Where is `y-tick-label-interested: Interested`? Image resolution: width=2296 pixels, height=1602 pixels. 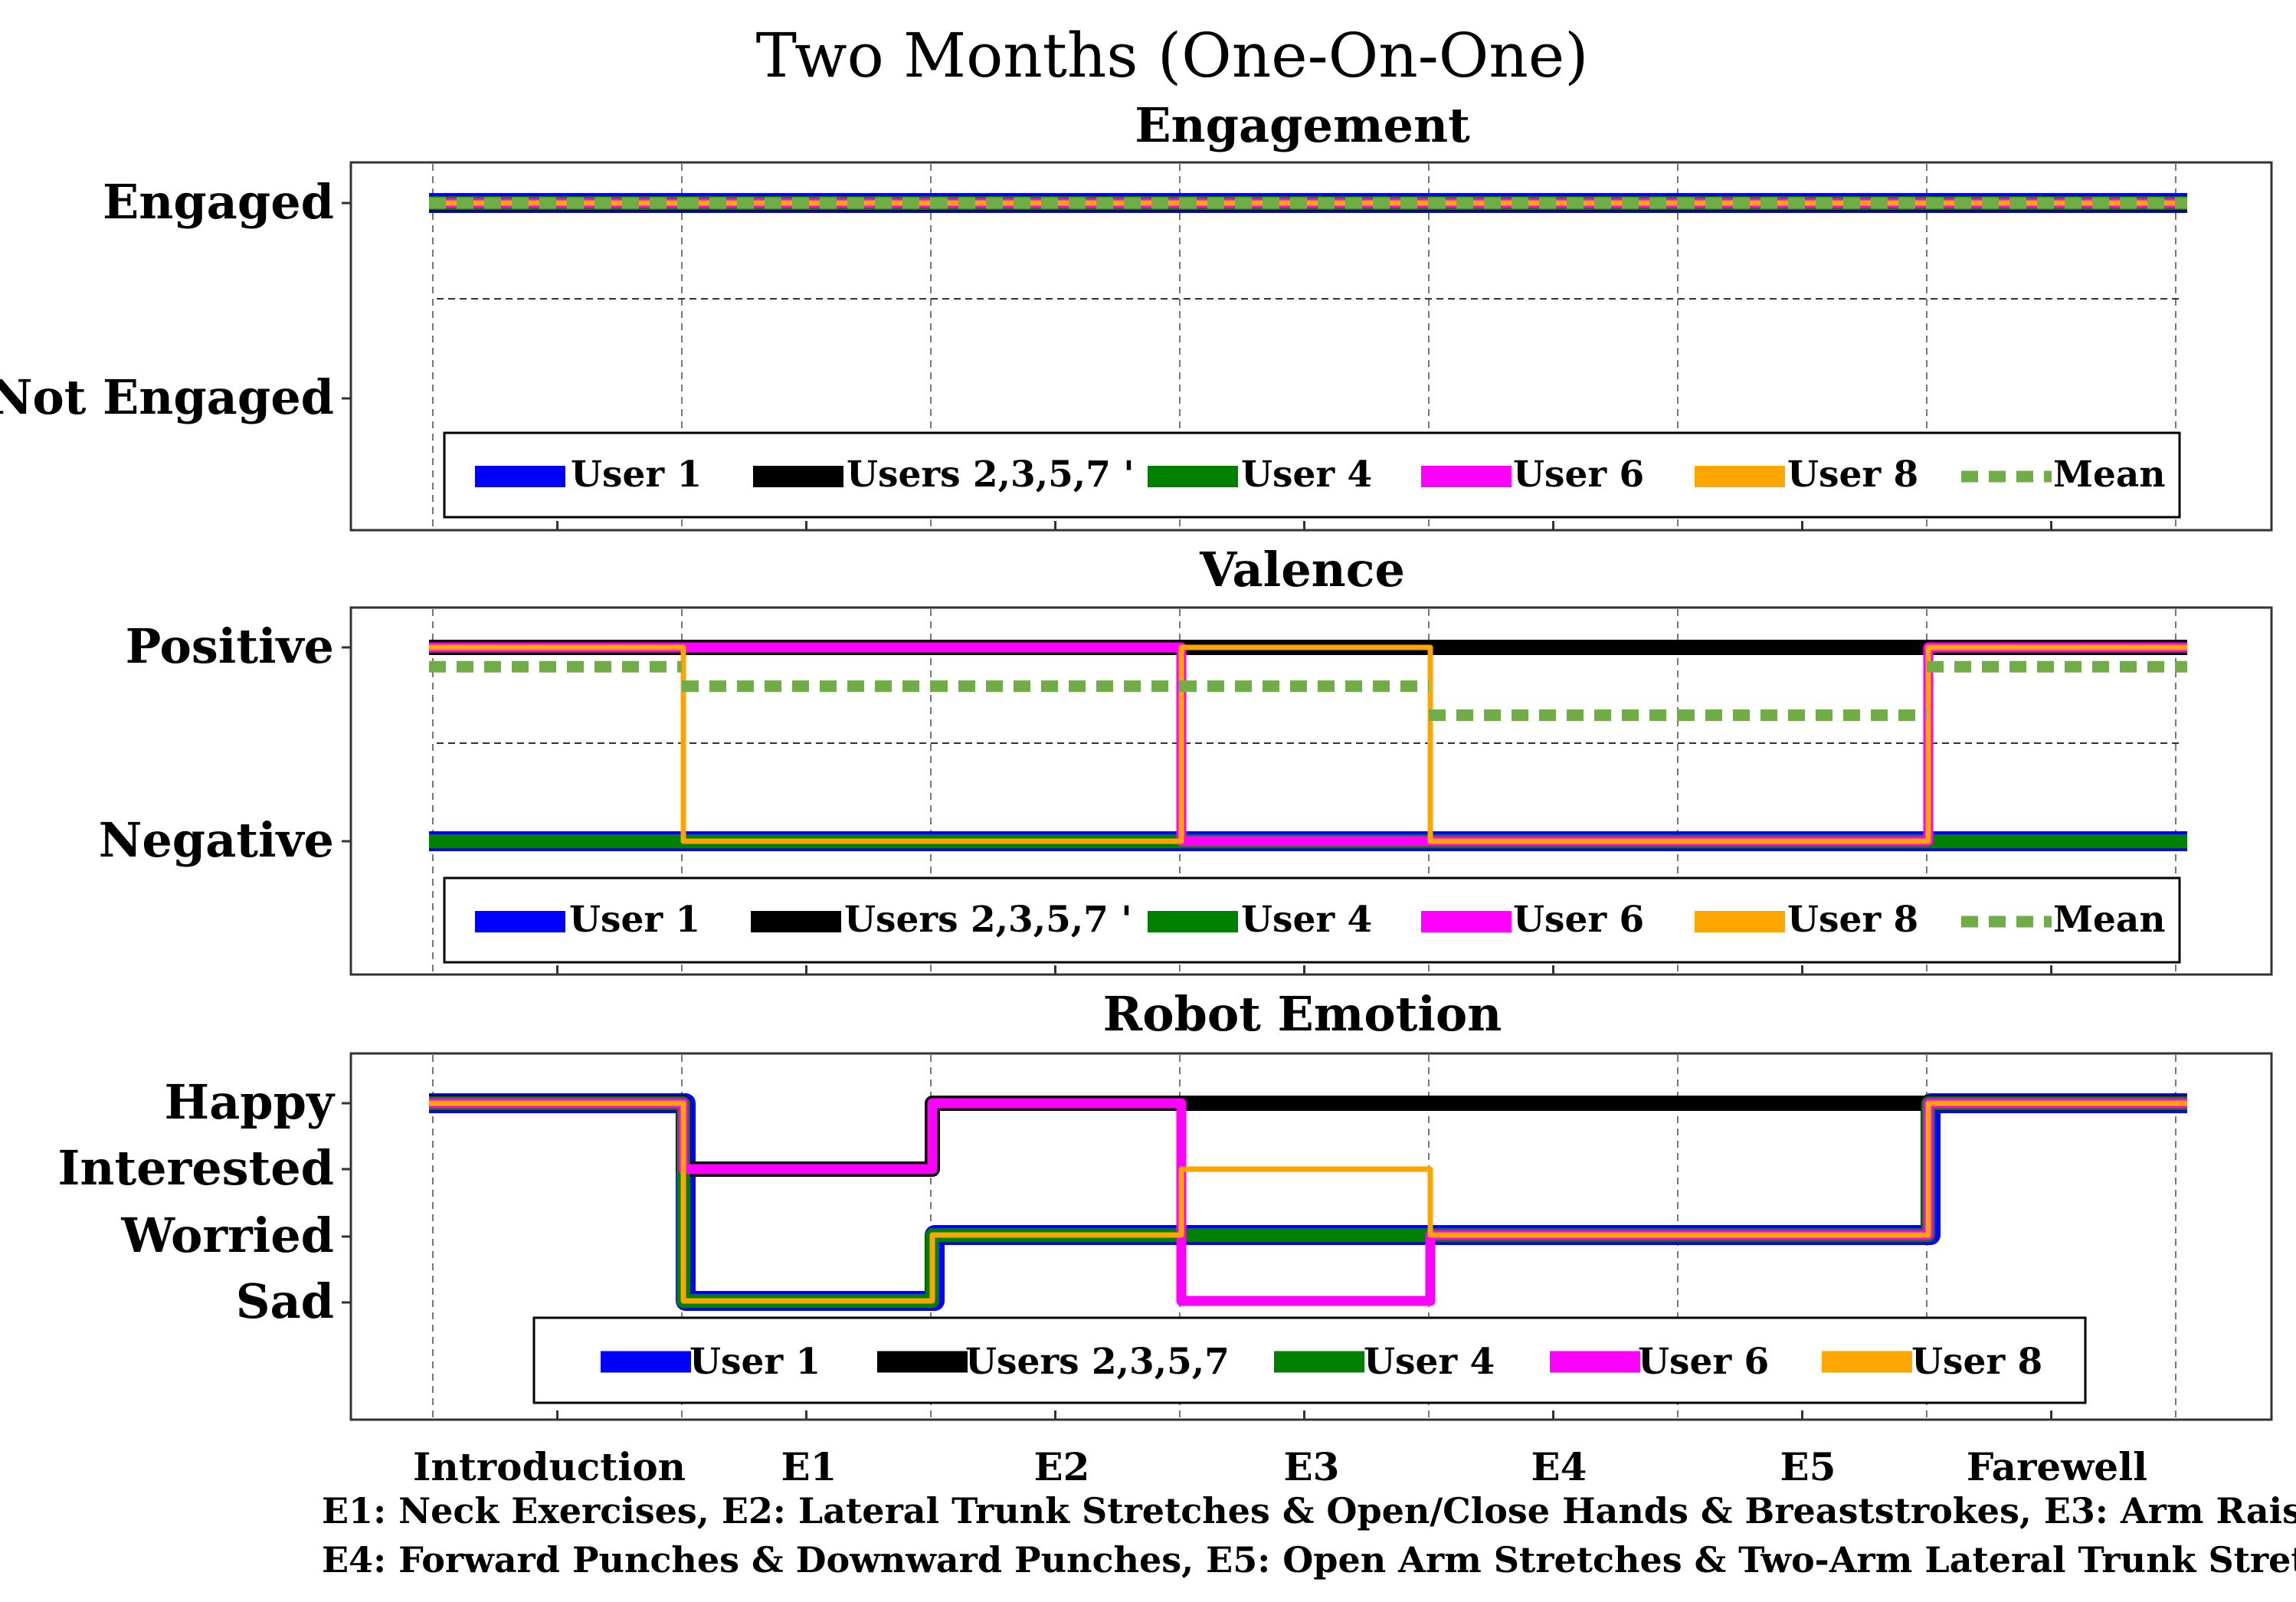 y-tick-label-interested: Interested is located at coordinates (195, 1168).